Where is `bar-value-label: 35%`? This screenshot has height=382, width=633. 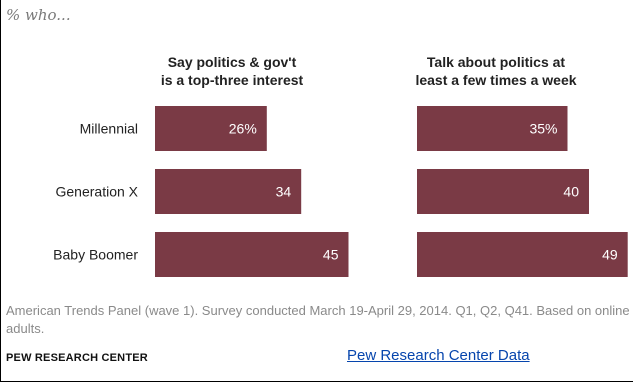
bar-value-label: 35% is located at coordinates (543, 129).